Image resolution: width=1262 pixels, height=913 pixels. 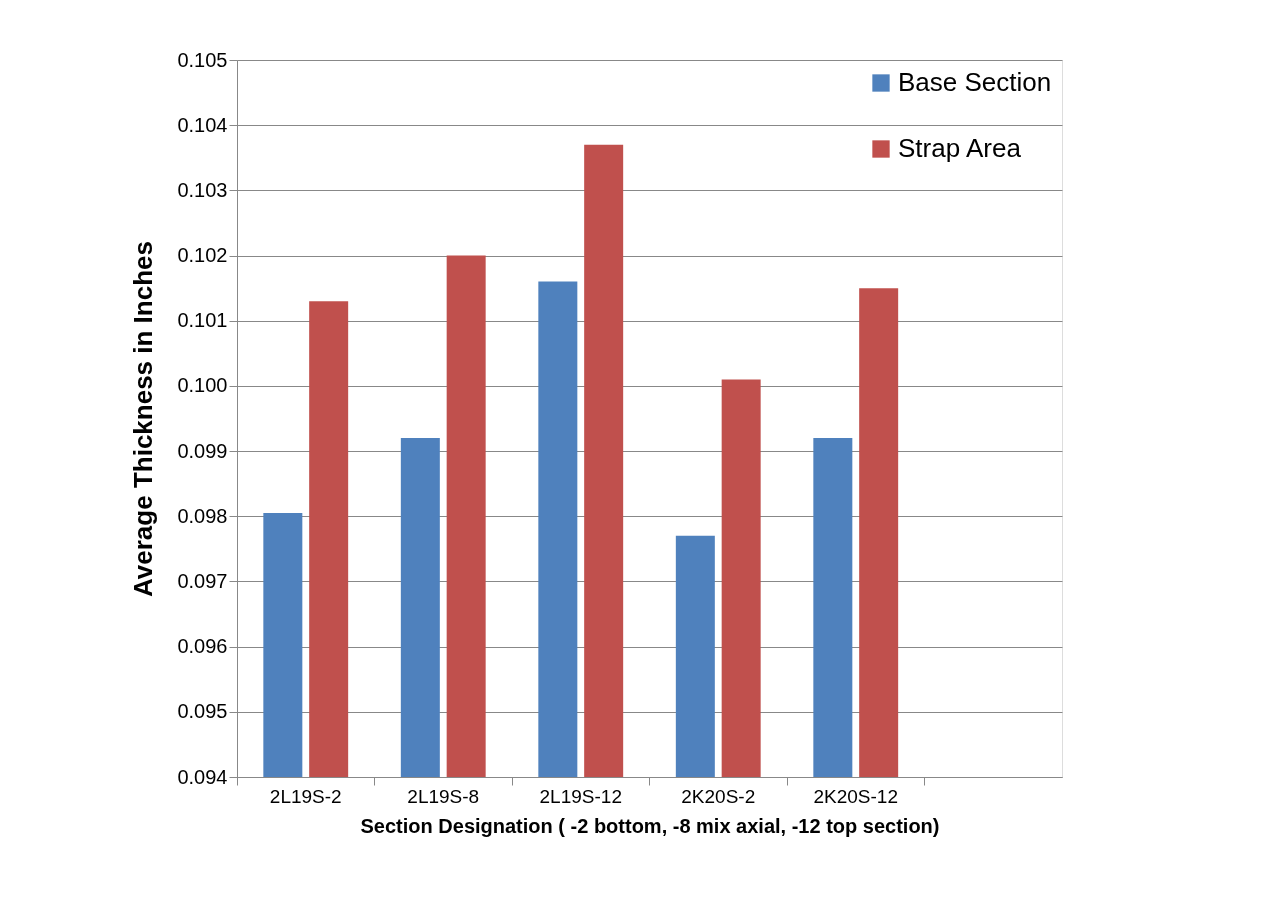 I want to click on legend-label: Base Section, so click(x=975, y=82).